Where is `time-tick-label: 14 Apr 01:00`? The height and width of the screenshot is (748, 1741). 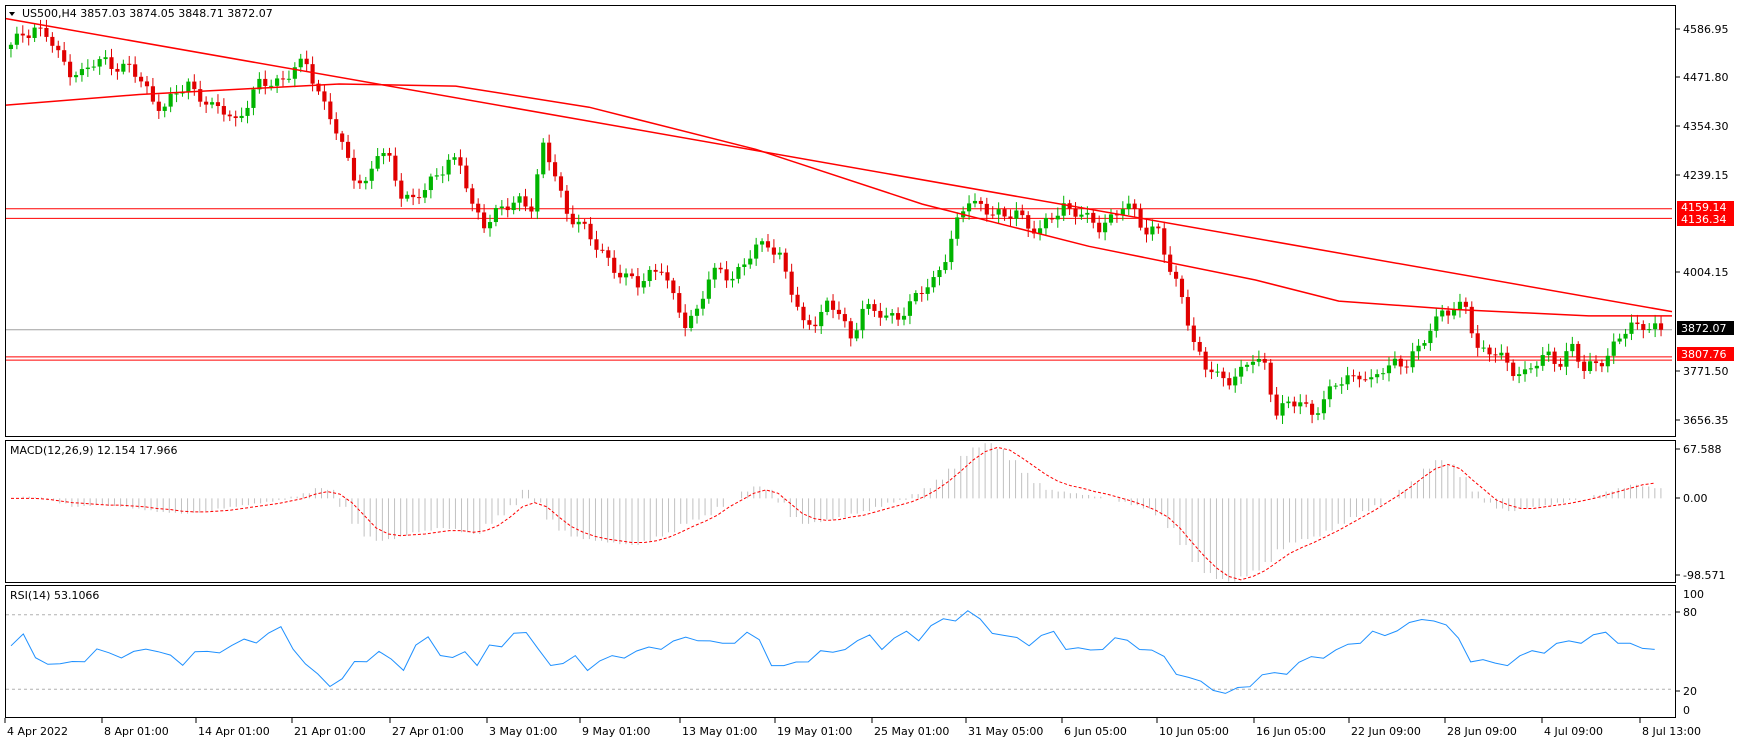 time-tick-label: 14 Apr 01:00 is located at coordinates (234, 731).